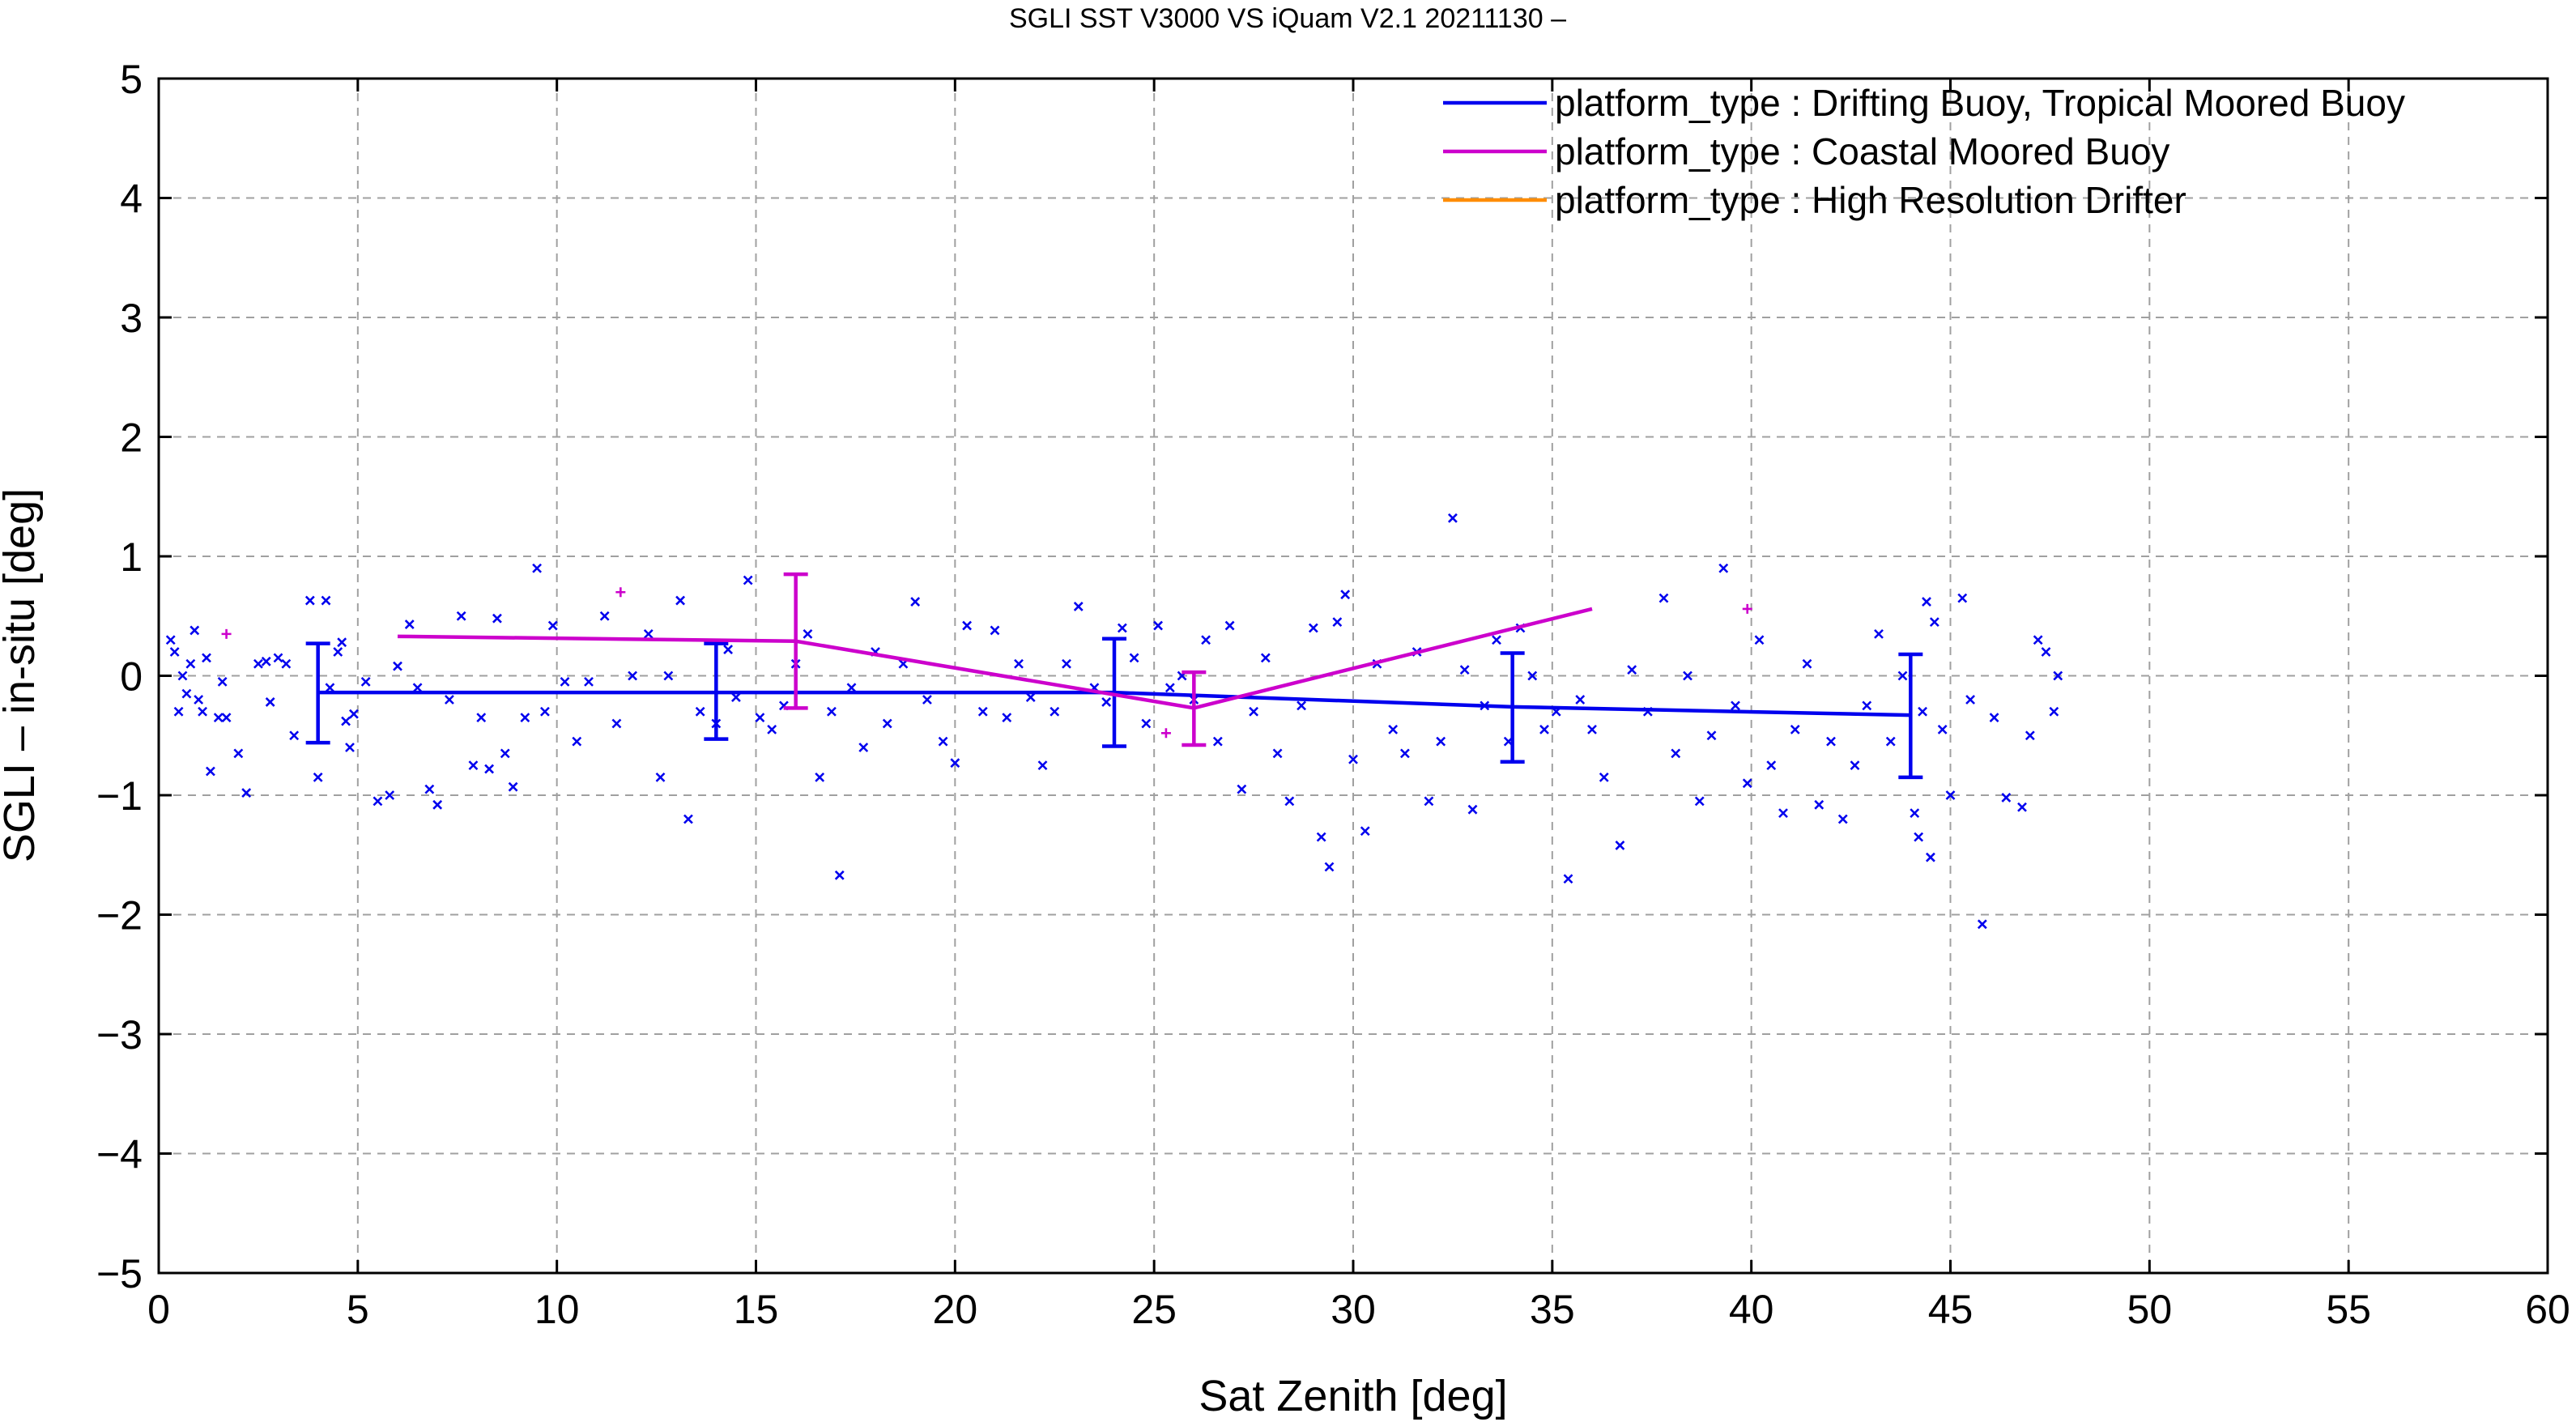 This screenshot has width=2576, height=1422. I want to click on y-tick-label: 0, so click(131, 677).